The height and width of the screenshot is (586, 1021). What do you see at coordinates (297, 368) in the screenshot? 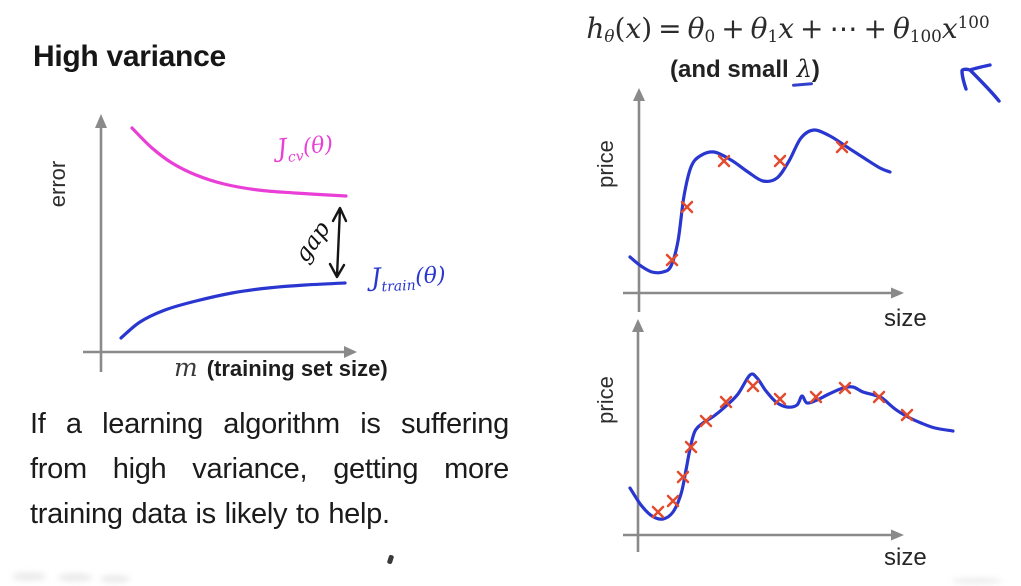
I see `training-set-size-caption: (training set size)` at bounding box center [297, 368].